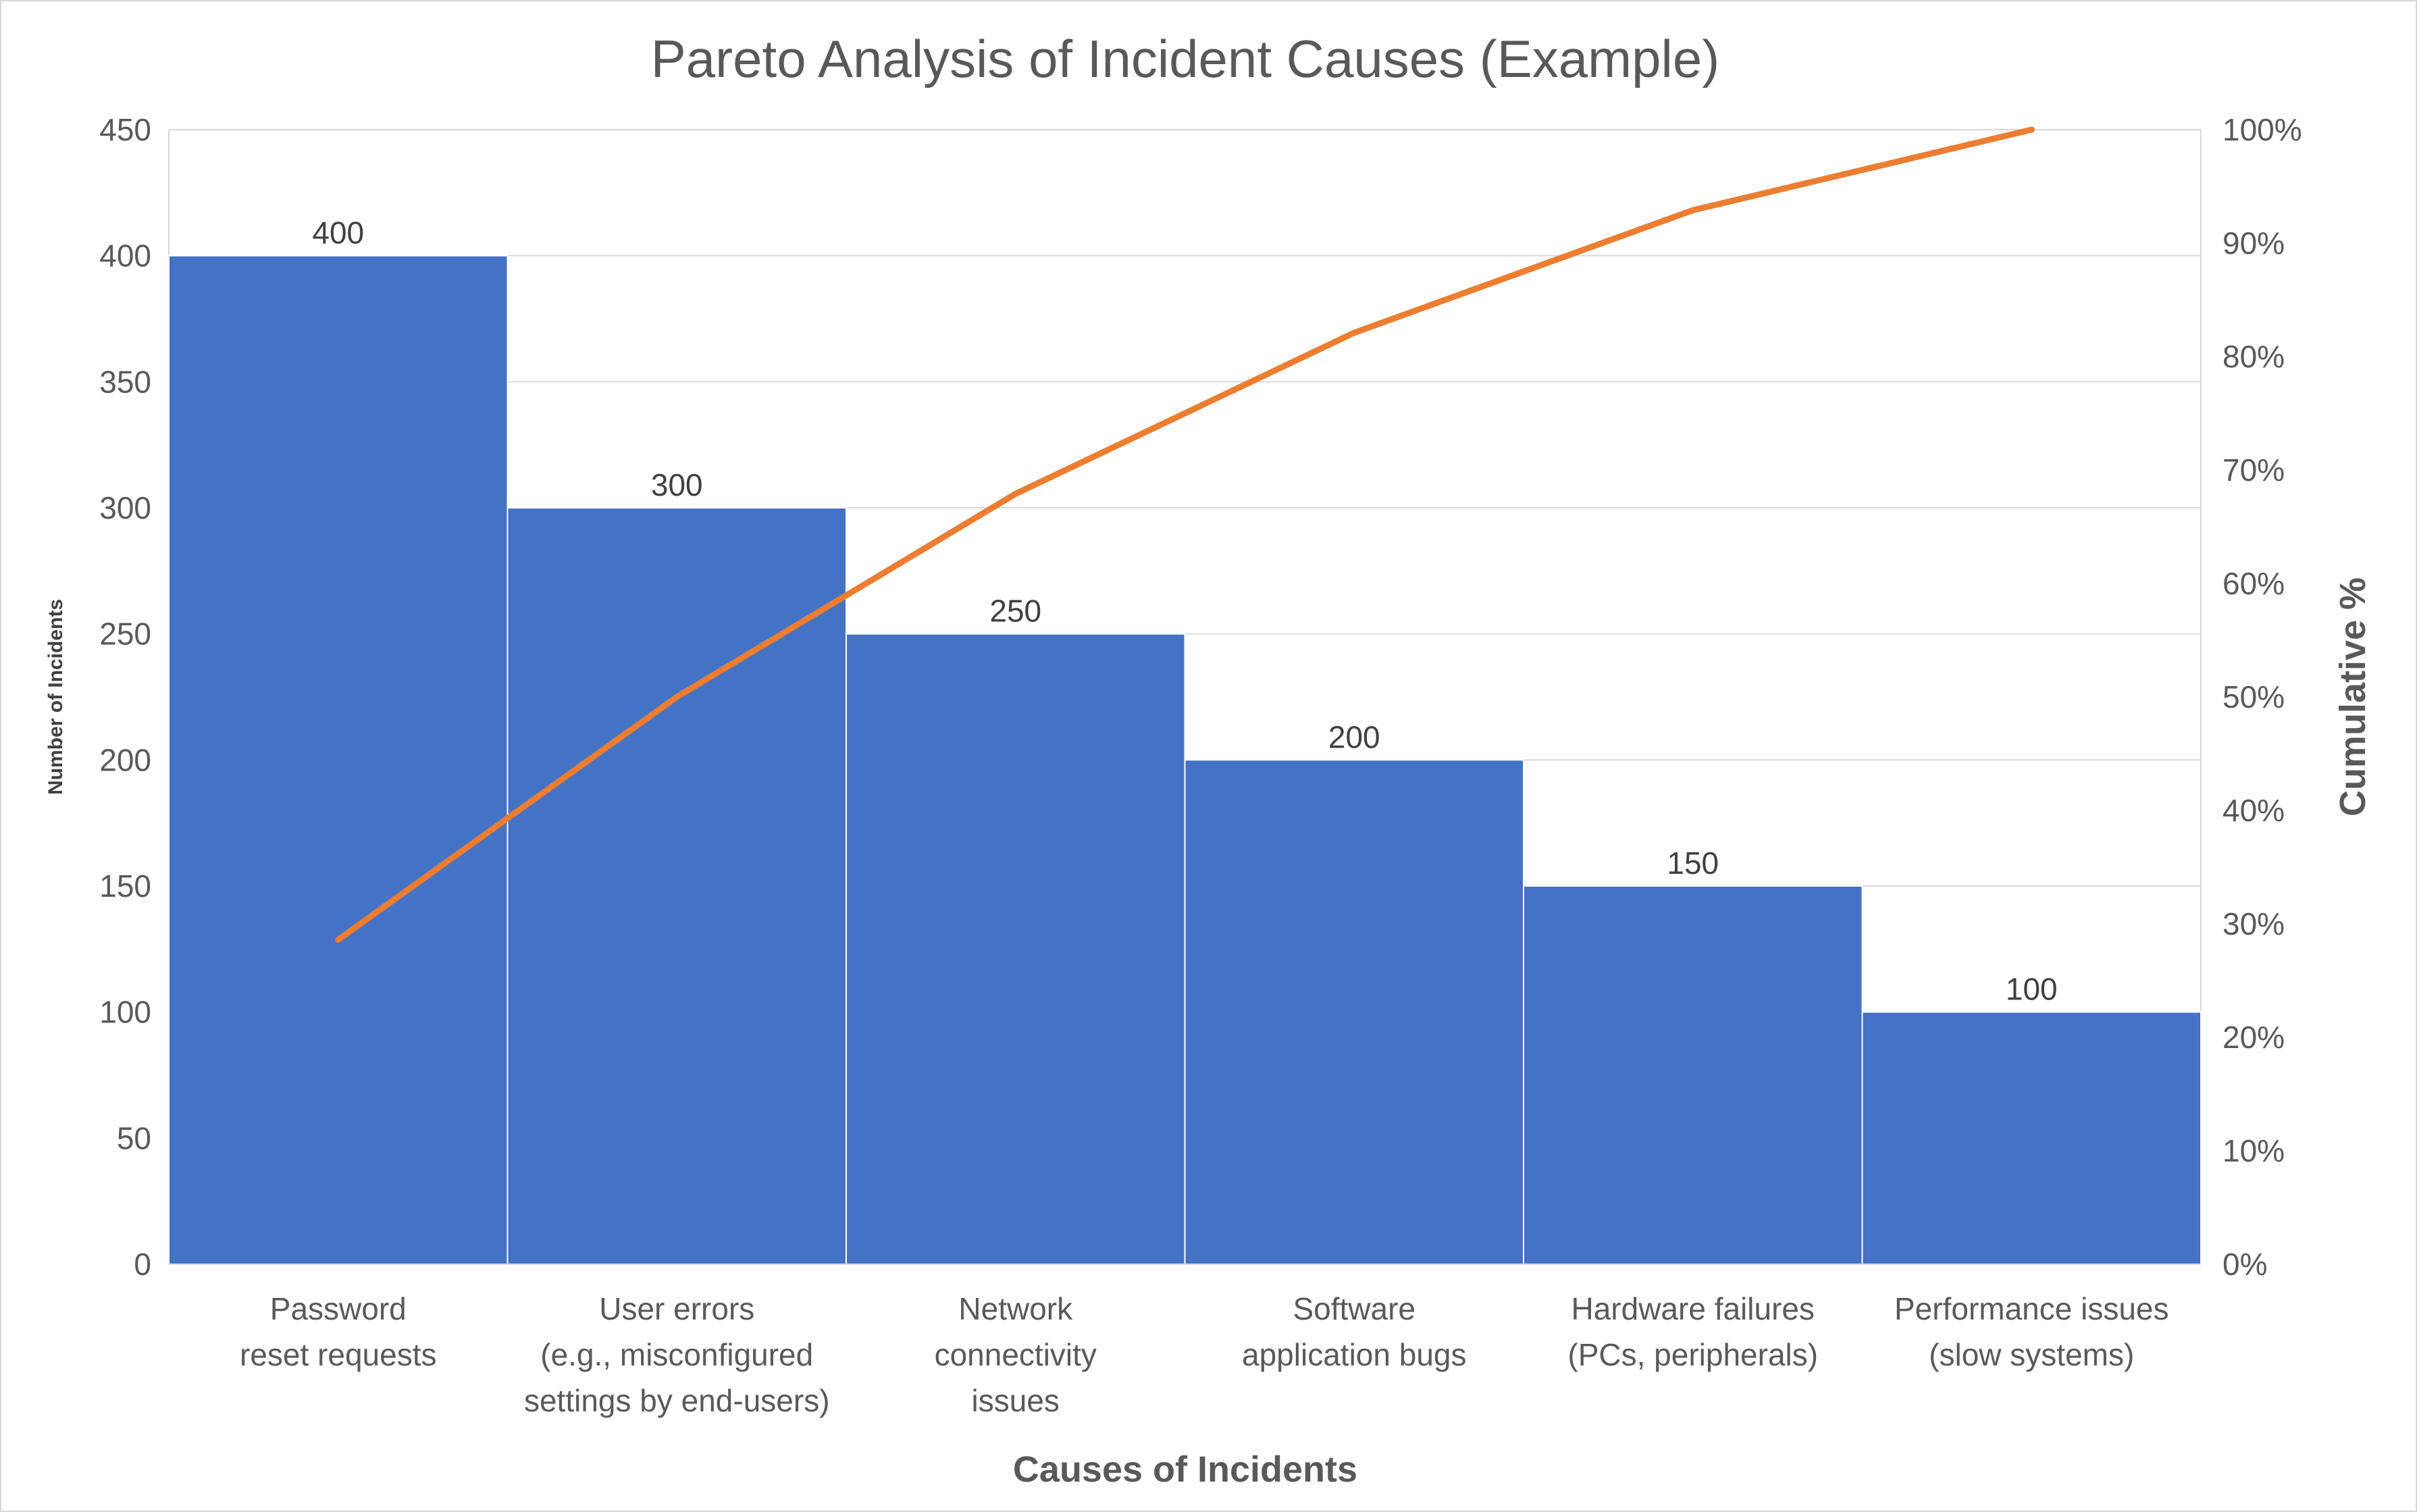  I want to click on y2-tick-label: 20%, so click(2254, 1037).